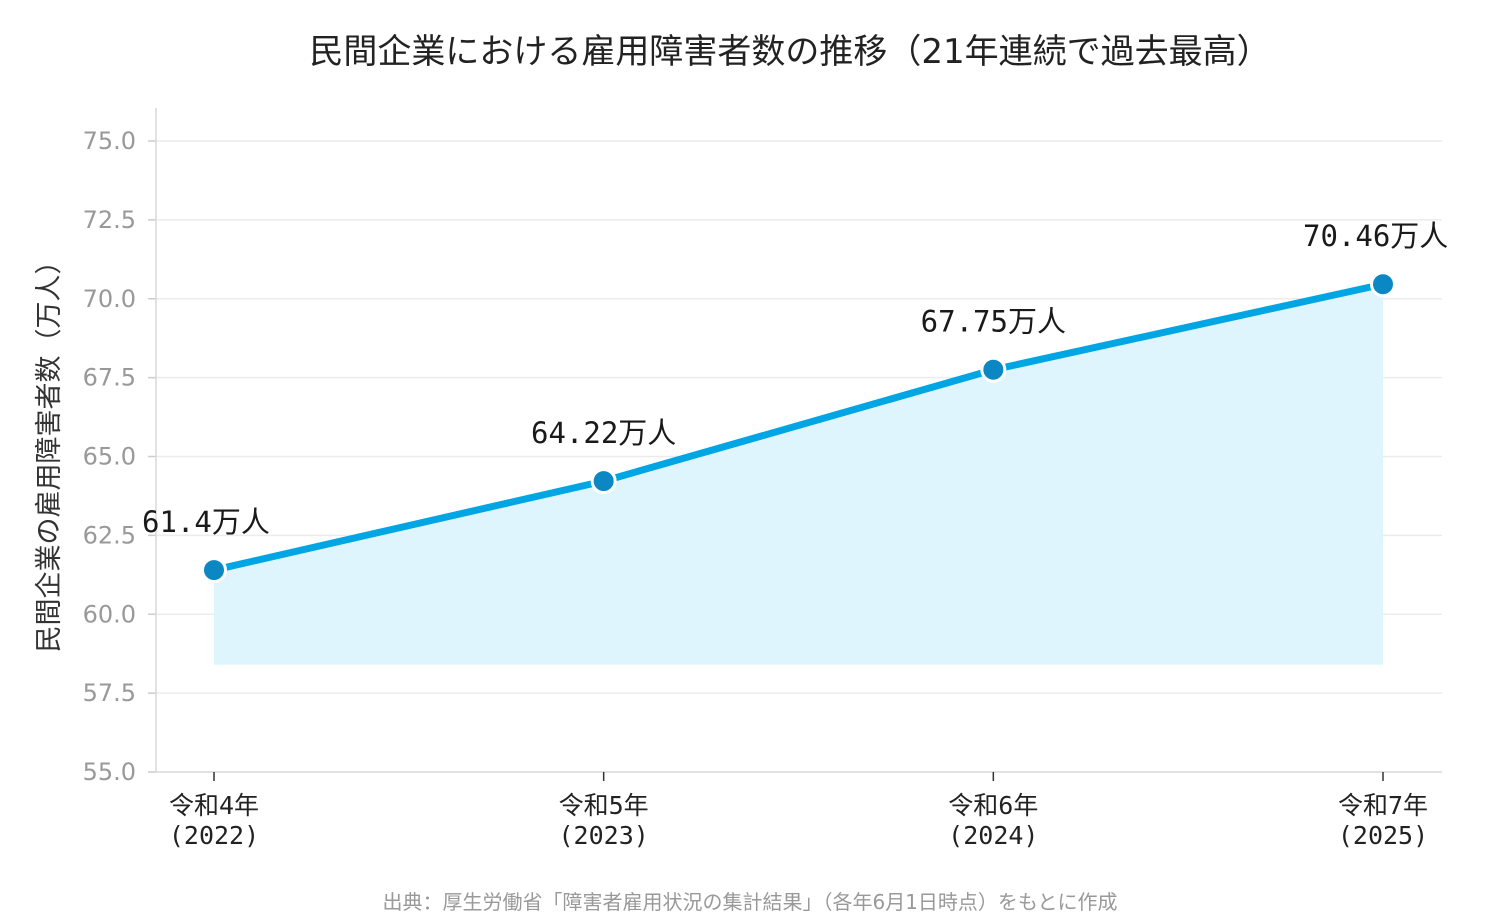 The image size is (1500, 920). Describe the element at coordinates (49, 450) in the screenshot. I see `y-axis-title: 民間企業の雇用障害者数（万人）` at that location.